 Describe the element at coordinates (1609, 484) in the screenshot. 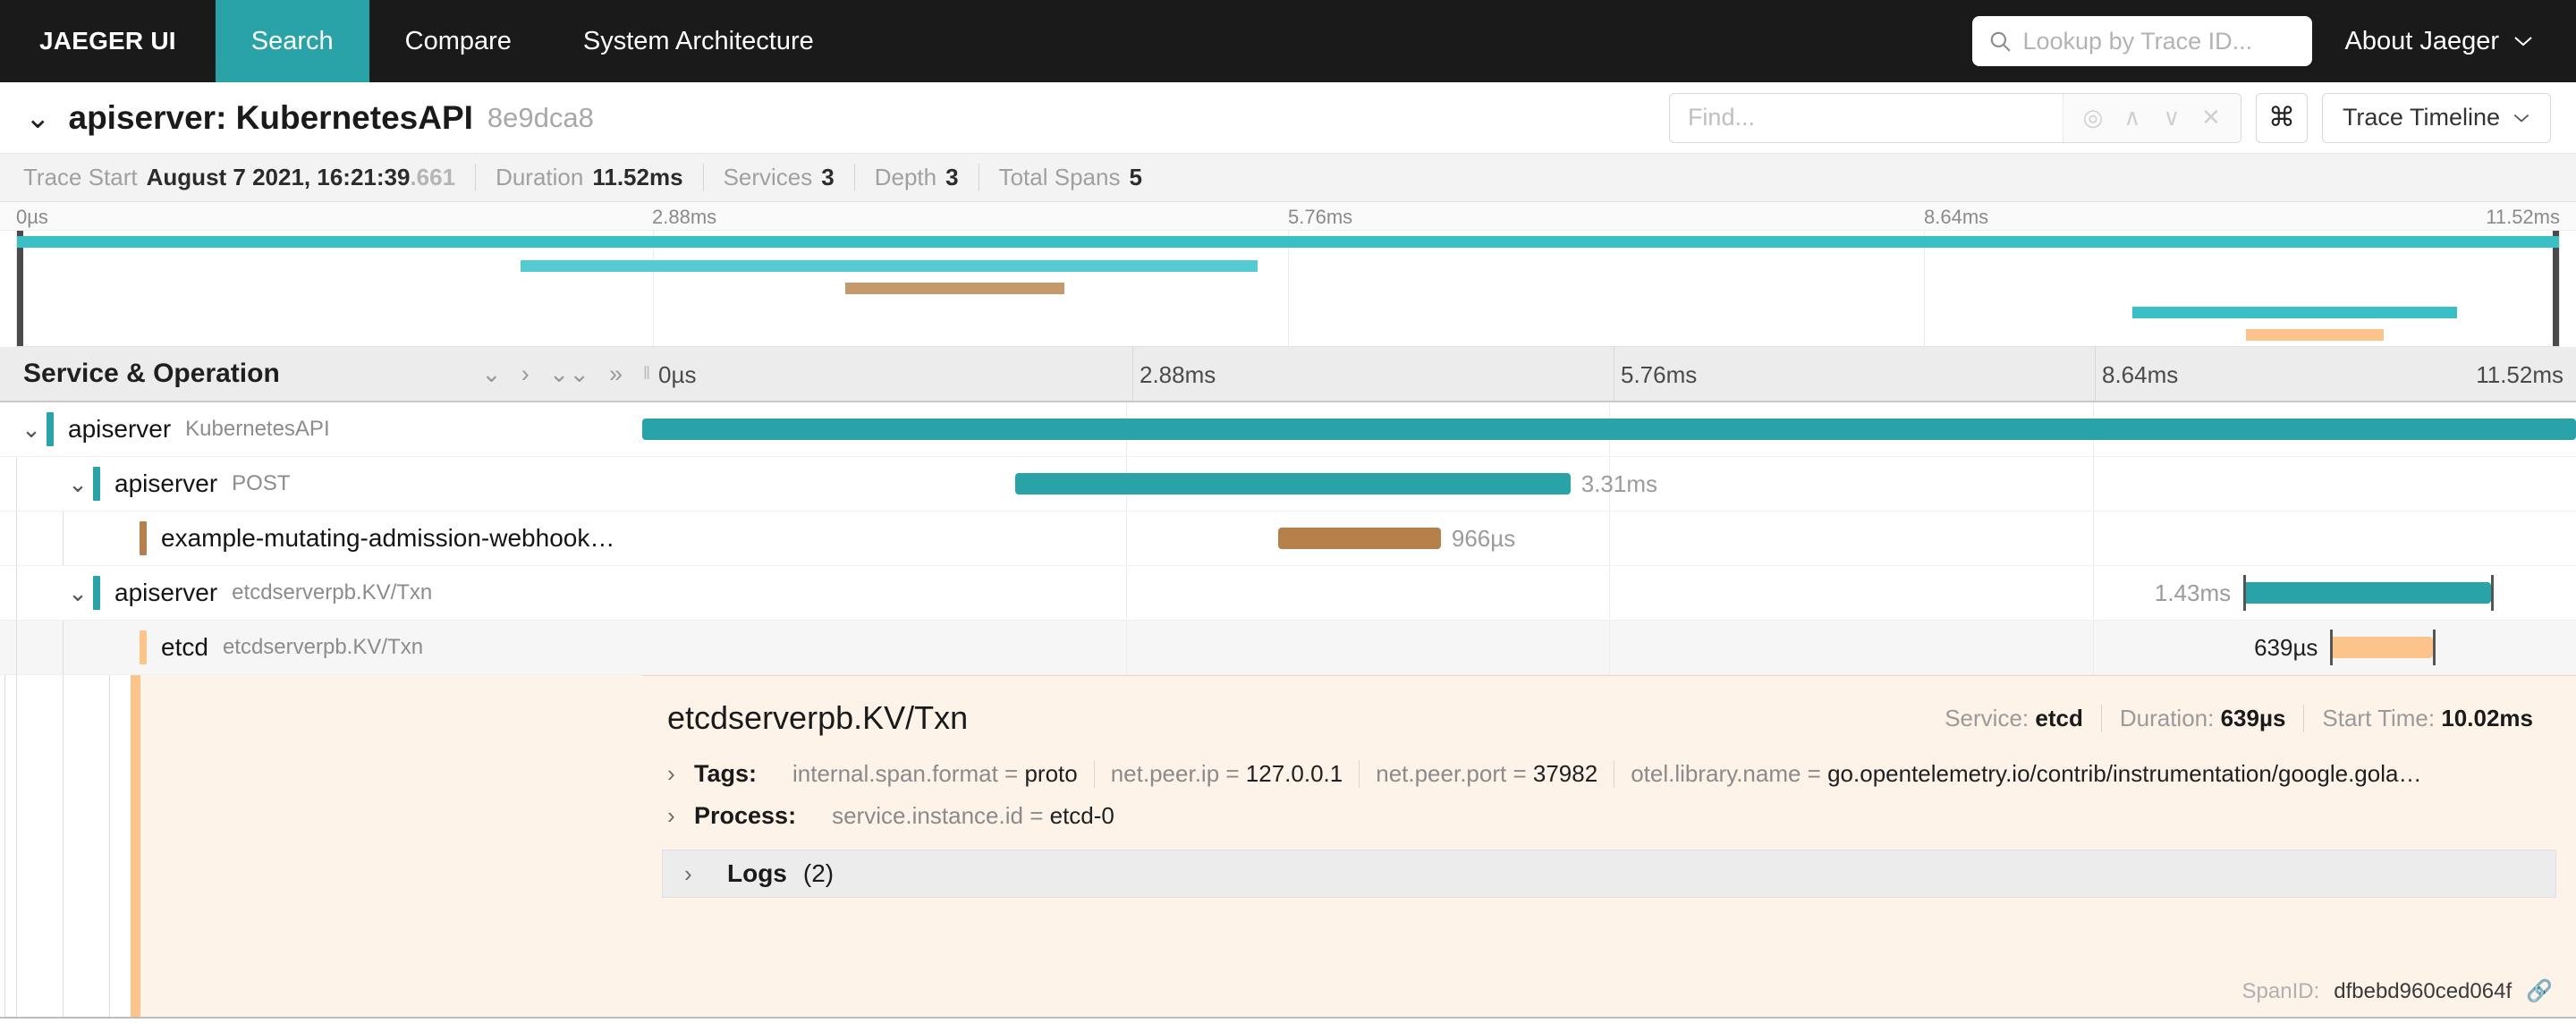

I see `span-row-timeline: 3.31ms` at that location.